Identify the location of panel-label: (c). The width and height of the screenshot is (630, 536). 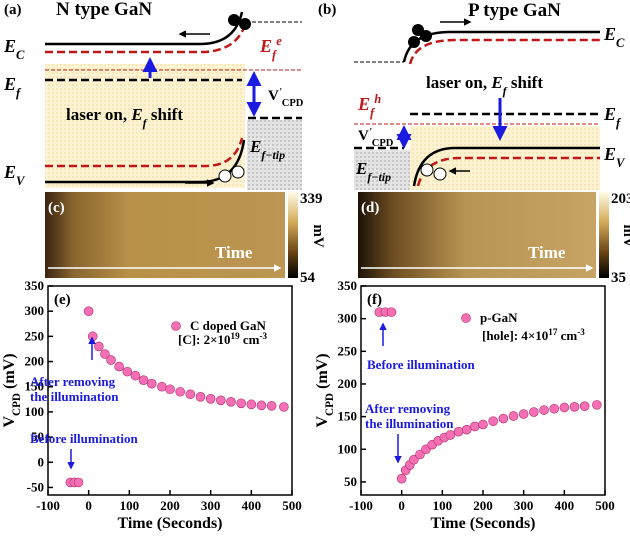
(56, 208).